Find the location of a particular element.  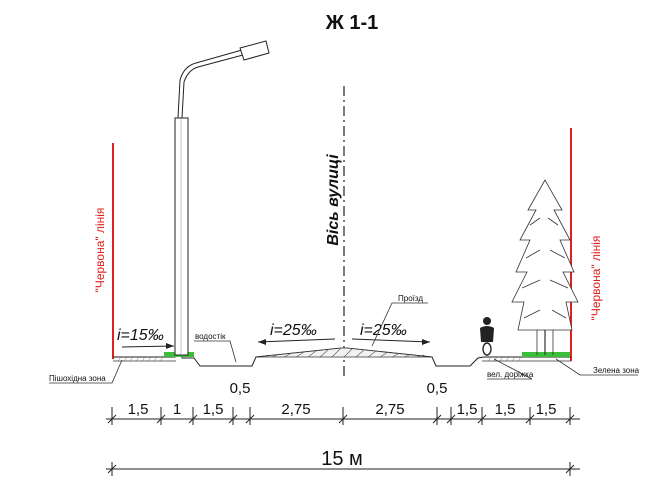

total-width-label: 15 м is located at coordinates (342, 459).